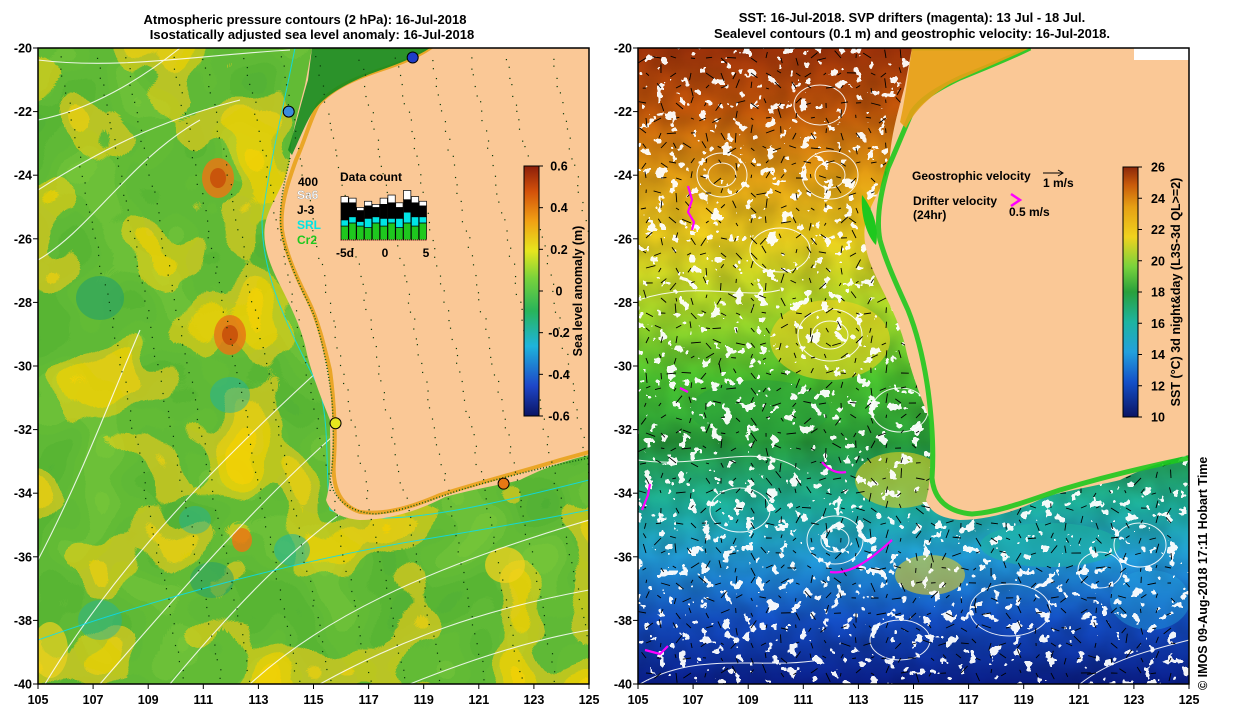 This screenshot has height=720, width=1250. What do you see at coordinates (23, 49) in the screenshot?
I see `lat-tick-label: -20` at bounding box center [23, 49].